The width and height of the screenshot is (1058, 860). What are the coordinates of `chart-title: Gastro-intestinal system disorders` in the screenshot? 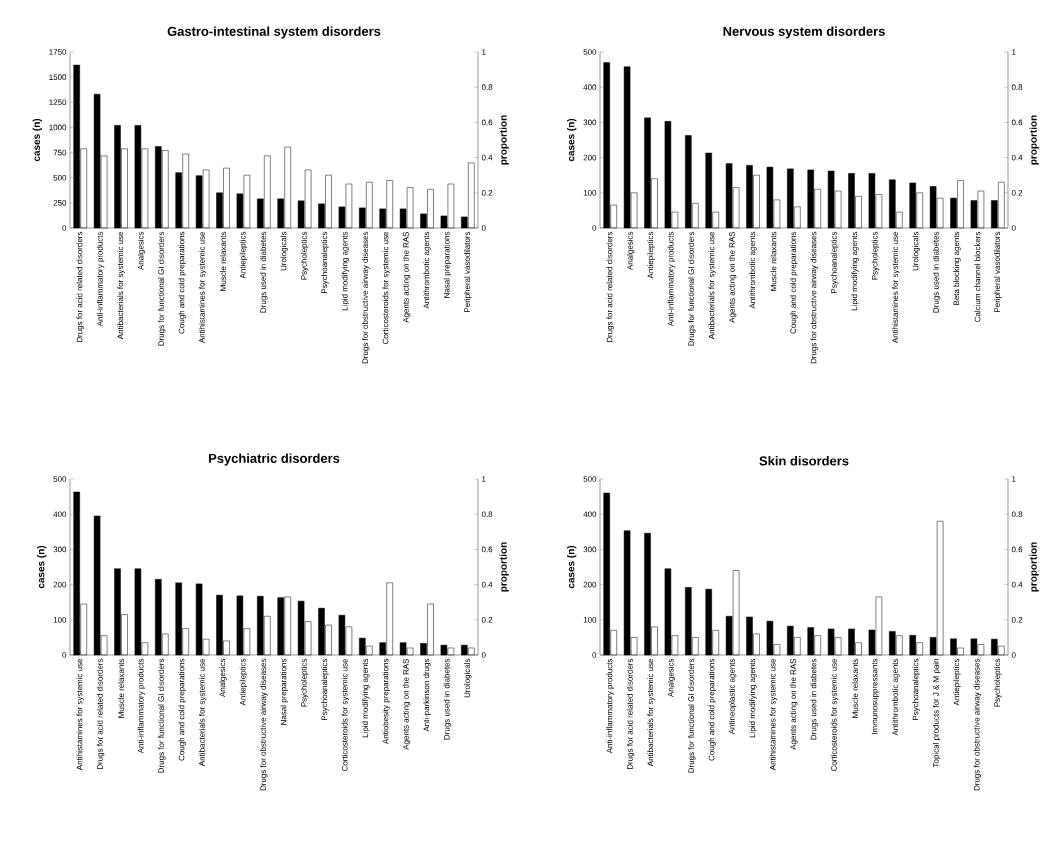 It's located at (274, 32).